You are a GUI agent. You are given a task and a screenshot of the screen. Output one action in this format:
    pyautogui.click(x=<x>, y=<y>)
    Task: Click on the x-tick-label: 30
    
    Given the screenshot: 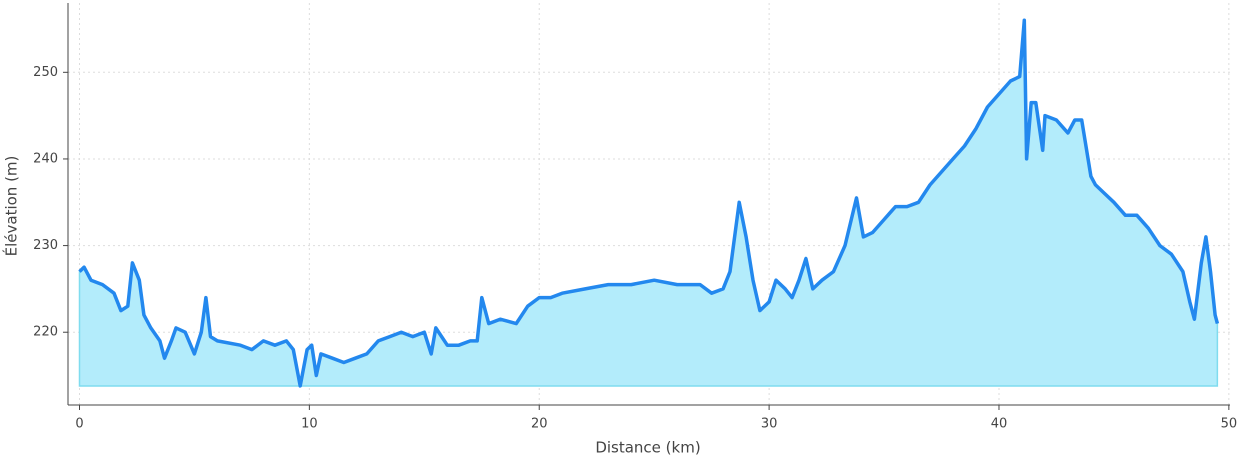 What is the action you would take?
    pyautogui.click(x=769, y=424)
    